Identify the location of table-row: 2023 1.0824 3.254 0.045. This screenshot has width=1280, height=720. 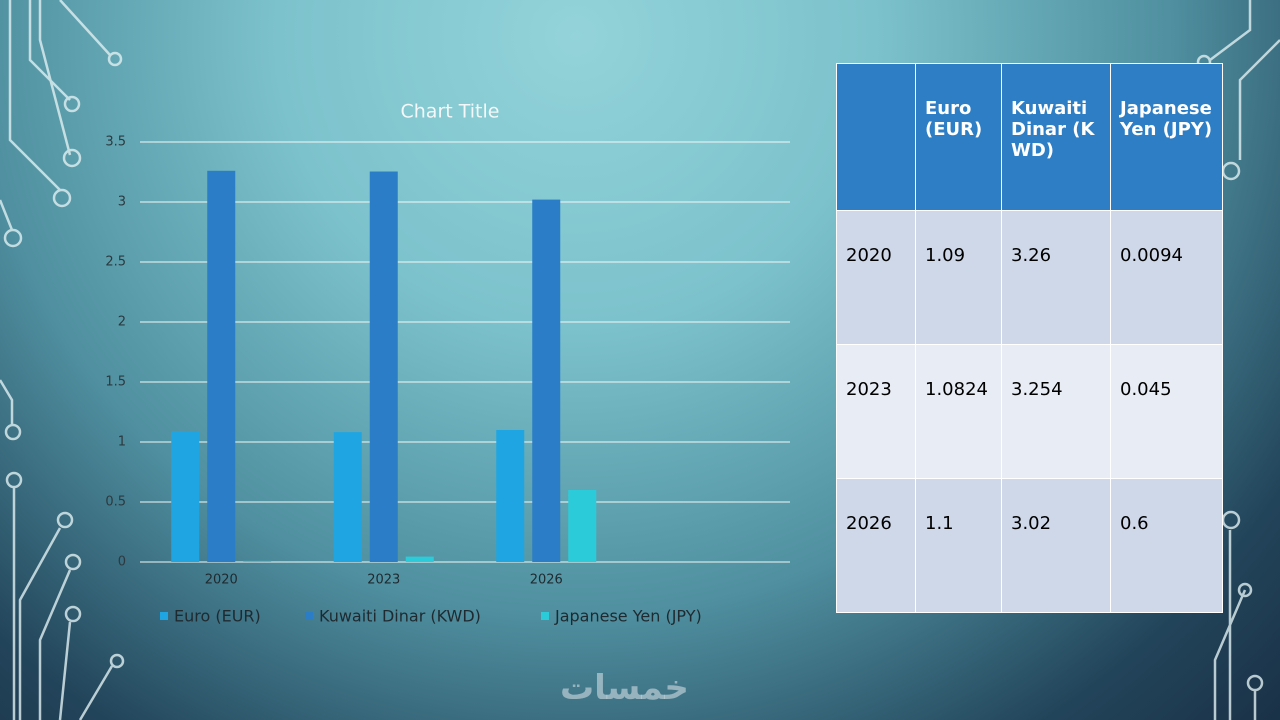
(1029, 411).